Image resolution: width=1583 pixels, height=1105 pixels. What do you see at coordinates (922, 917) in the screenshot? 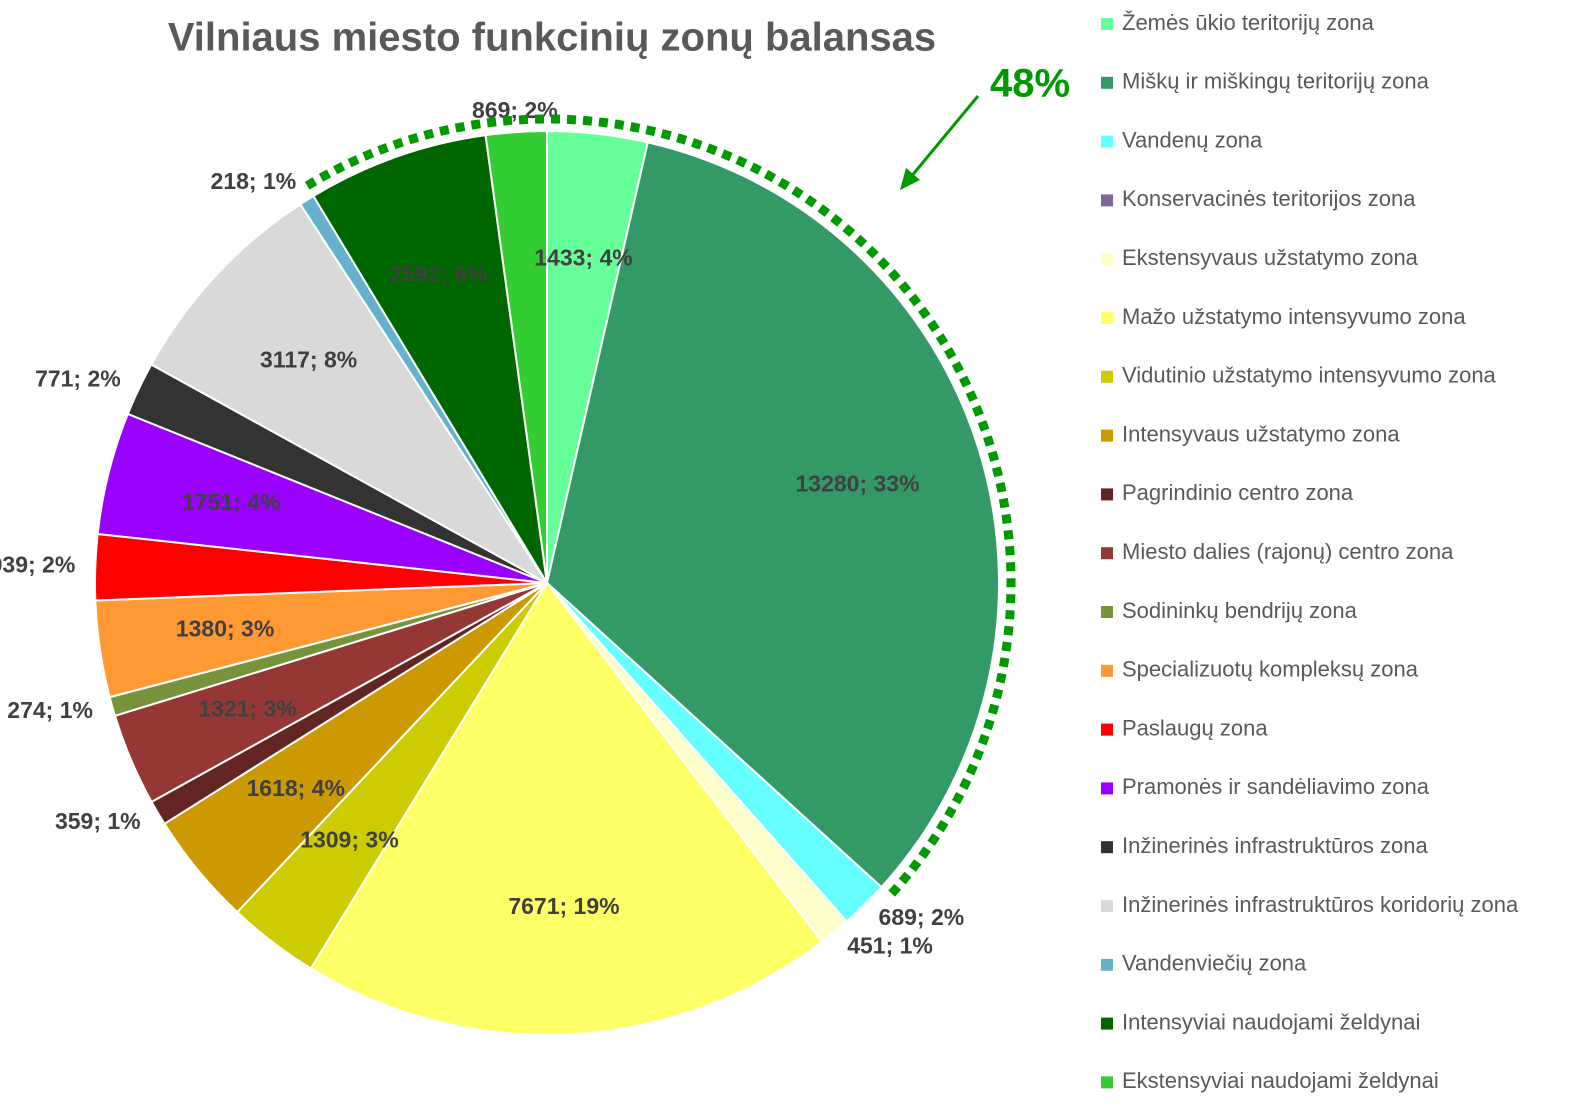
I see `data-label: 689; 2%` at bounding box center [922, 917].